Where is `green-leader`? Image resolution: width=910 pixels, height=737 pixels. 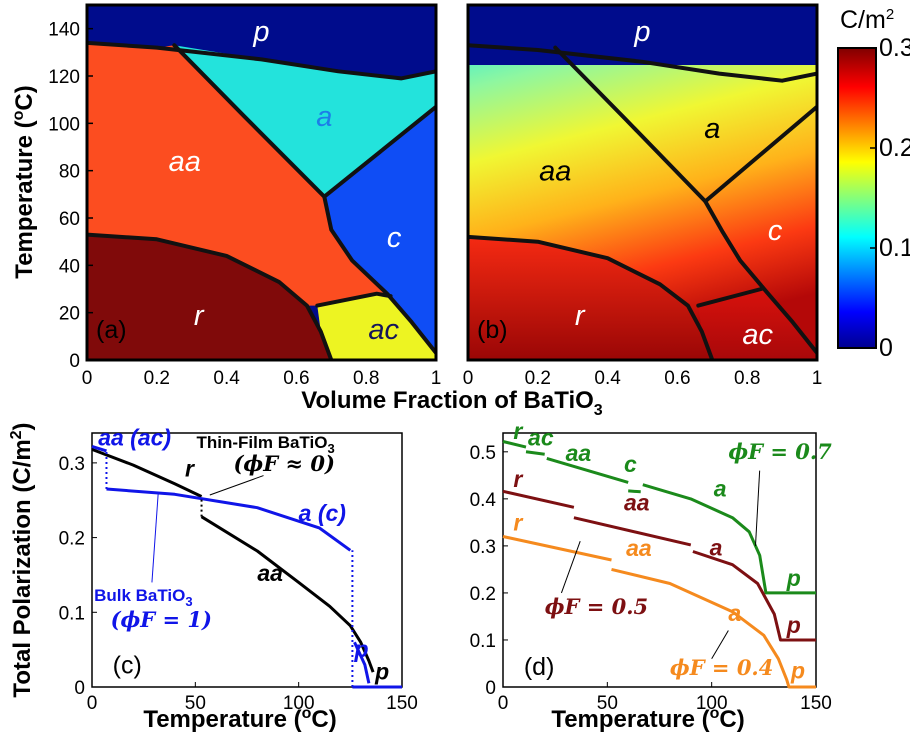
green-leader is located at coordinates (757, 508).